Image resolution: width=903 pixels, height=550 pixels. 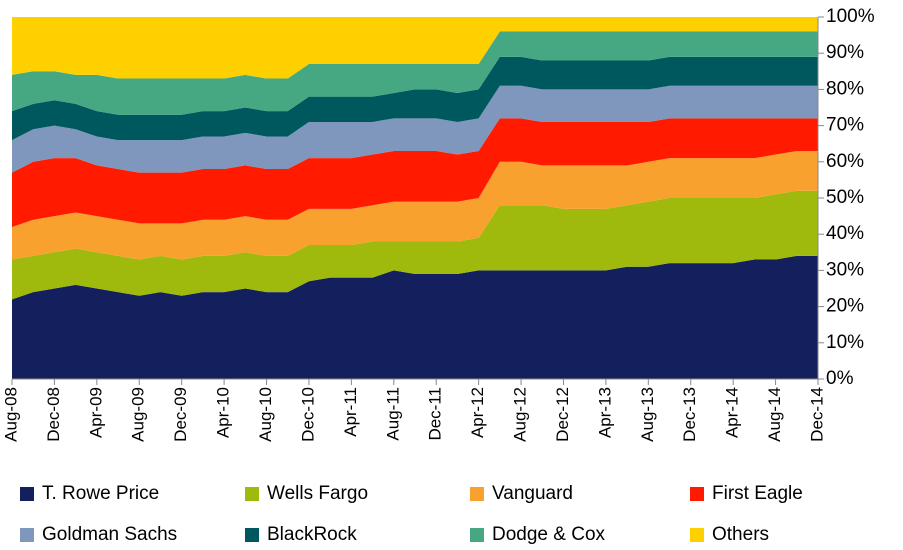 What do you see at coordinates (689, 414) in the screenshot?
I see `x-tick-label: Dec-13` at bounding box center [689, 414].